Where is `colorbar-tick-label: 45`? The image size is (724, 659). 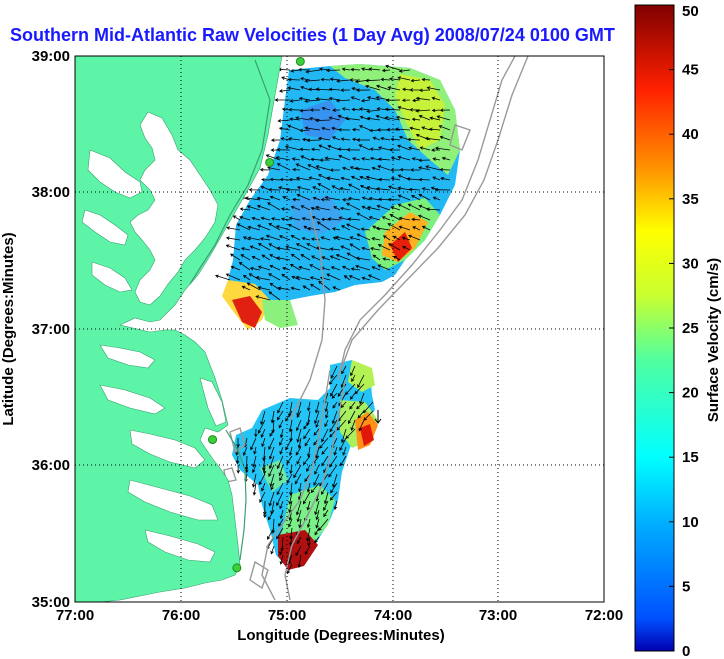
colorbar-tick-label: 45 is located at coordinates (690, 70).